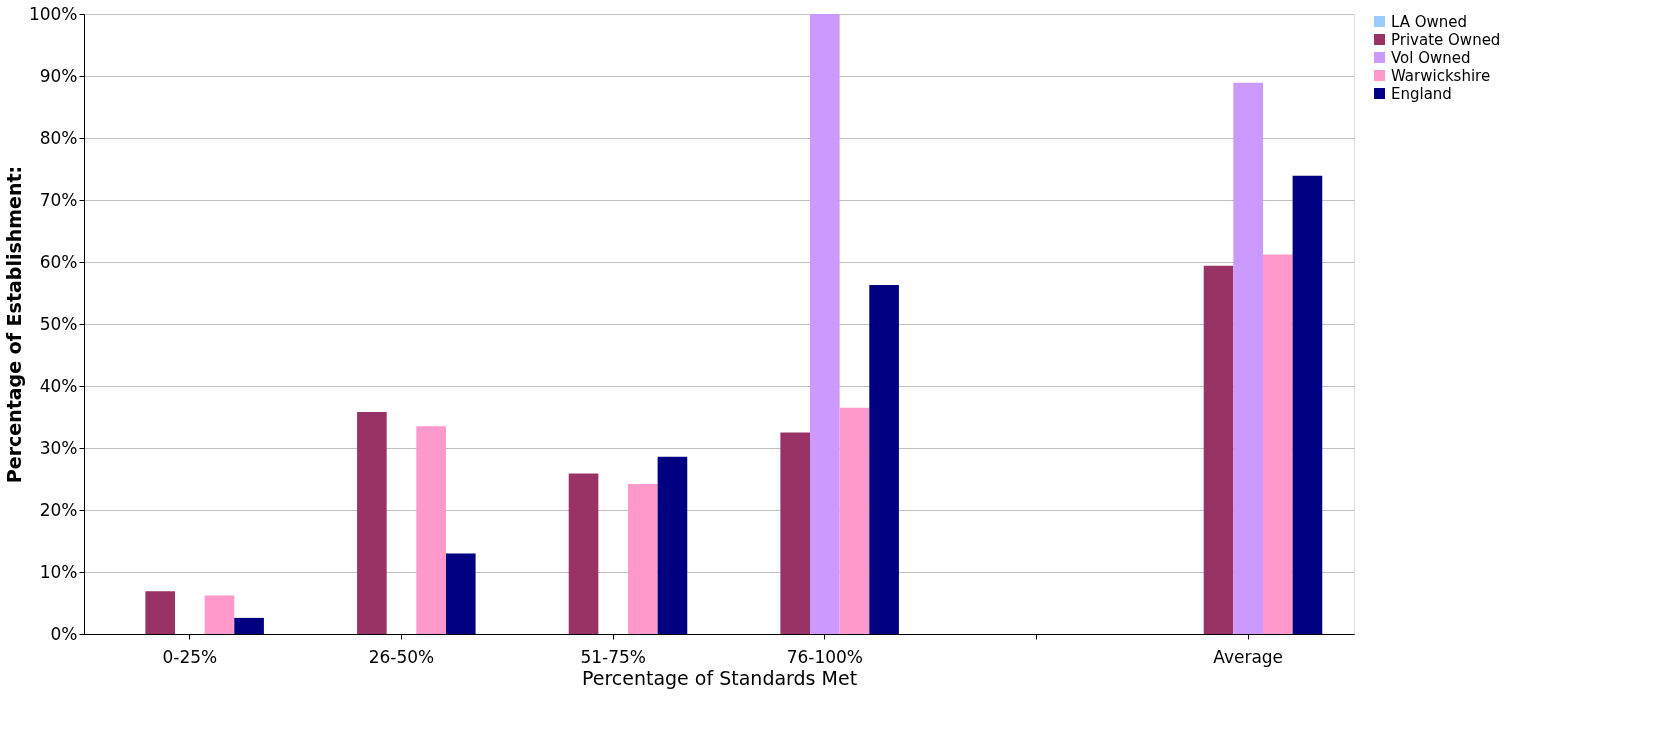  I want to click on legend-label: LA Owned, so click(1429, 21).